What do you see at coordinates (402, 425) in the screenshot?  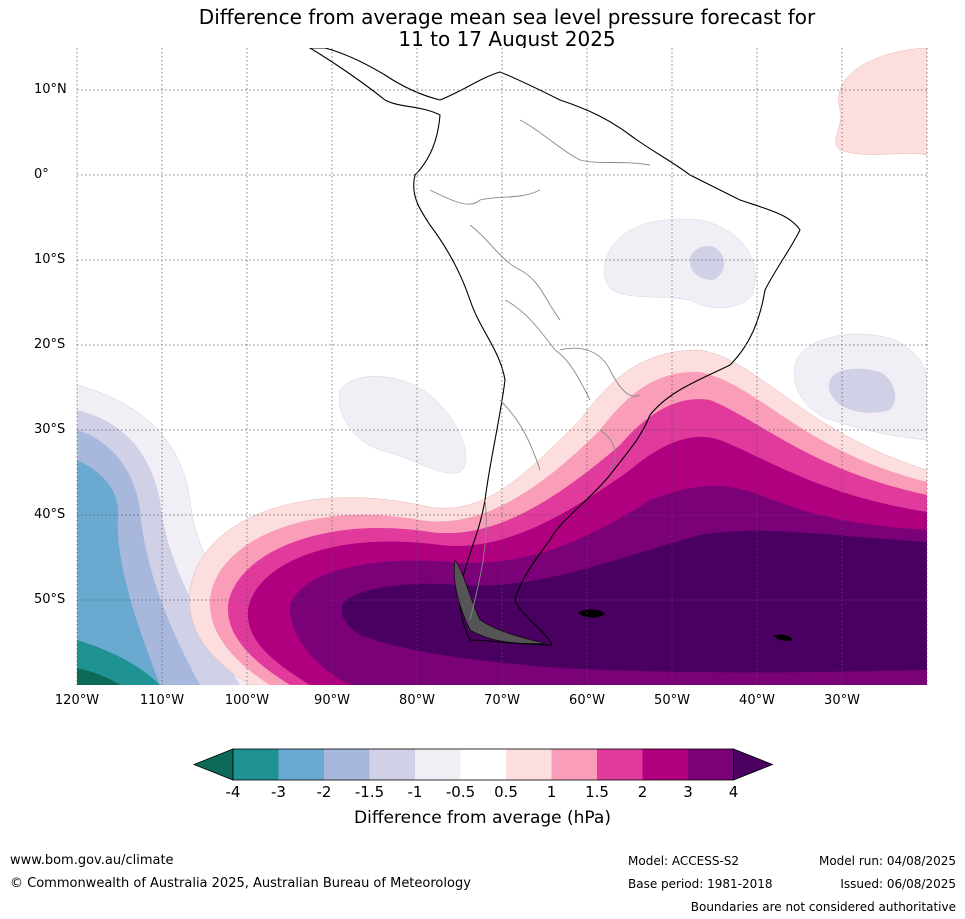 I see `anomaly-neg-05-pacific` at bounding box center [402, 425].